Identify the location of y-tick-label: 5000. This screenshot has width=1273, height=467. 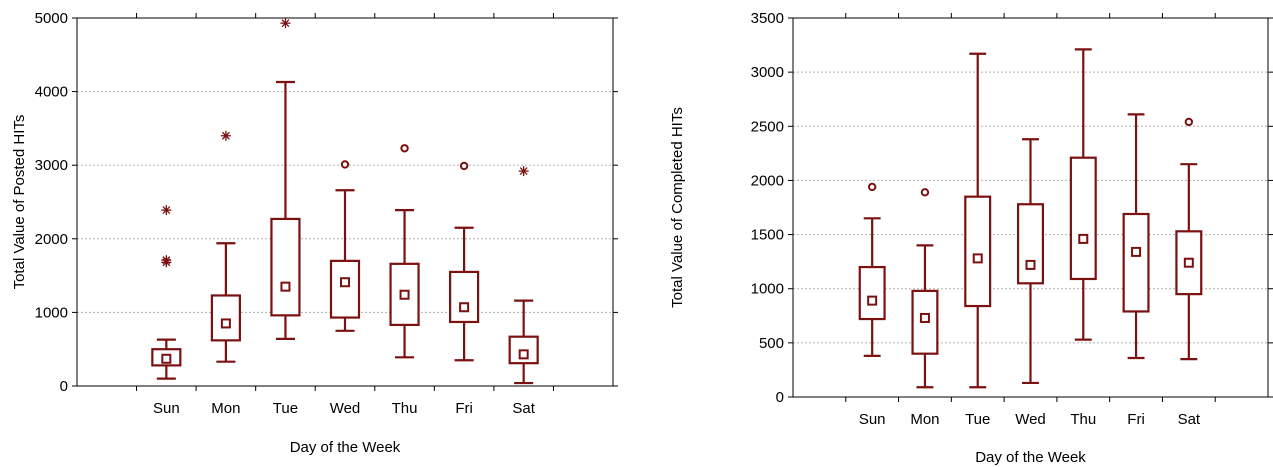
(51, 18).